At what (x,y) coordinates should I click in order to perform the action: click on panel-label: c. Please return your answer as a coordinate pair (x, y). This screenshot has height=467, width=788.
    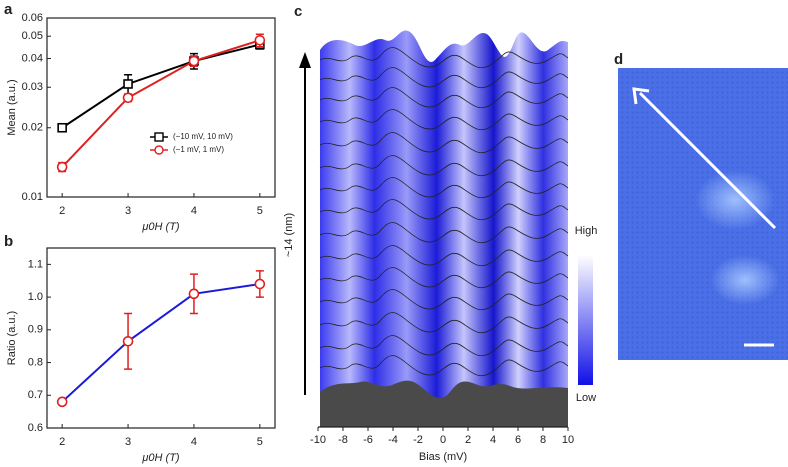
    Looking at the image, I should click on (298, 11).